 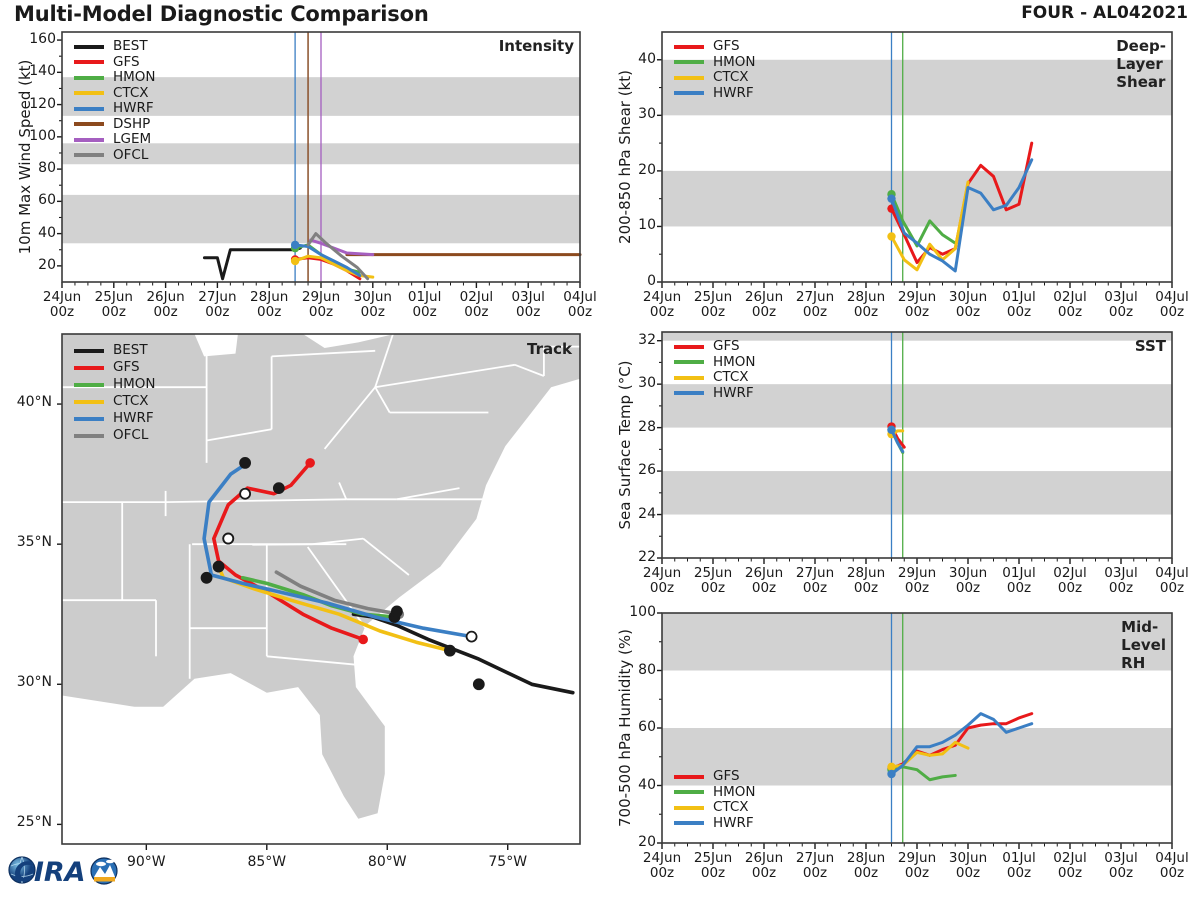 I want to click on sst-panel-title: SST, so click(x=1150, y=346).